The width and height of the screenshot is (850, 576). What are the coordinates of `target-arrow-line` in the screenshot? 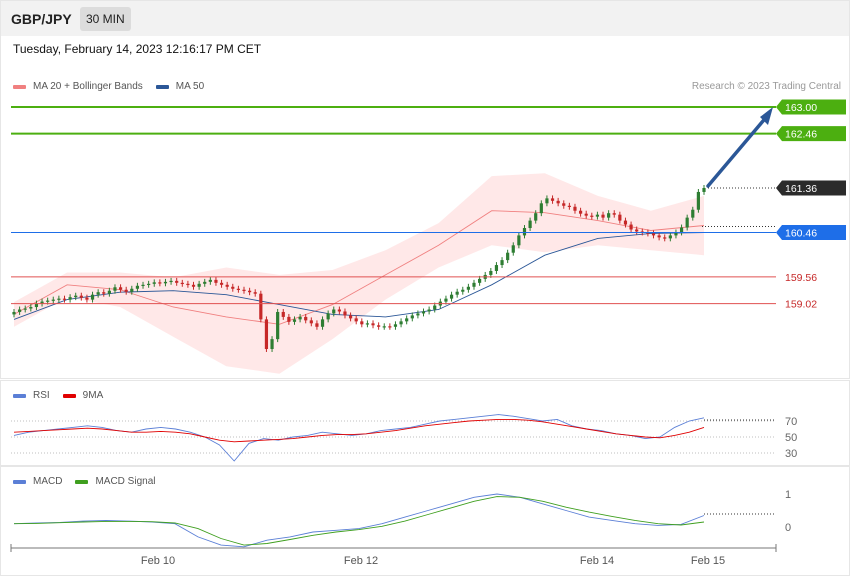 It's located at (737, 151).